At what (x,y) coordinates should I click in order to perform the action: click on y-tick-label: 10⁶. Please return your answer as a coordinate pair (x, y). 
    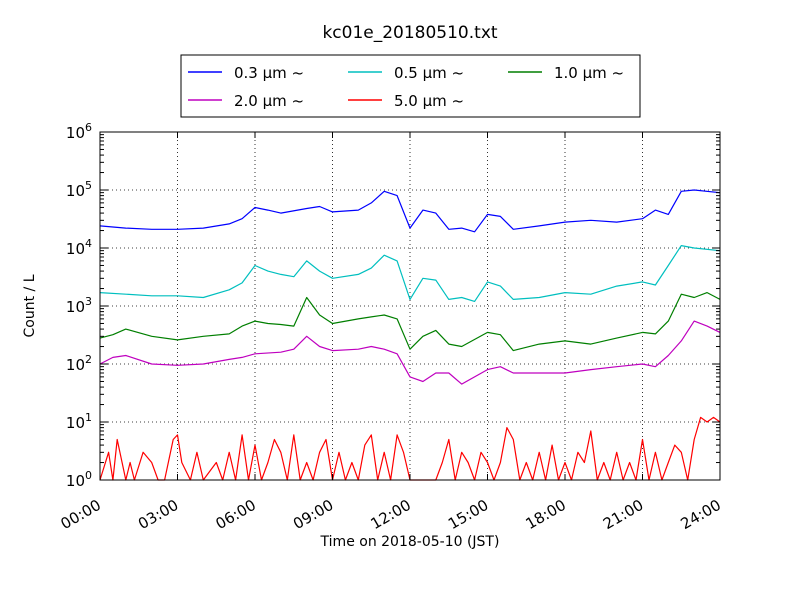
    Looking at the image, I should click on (79, 131).